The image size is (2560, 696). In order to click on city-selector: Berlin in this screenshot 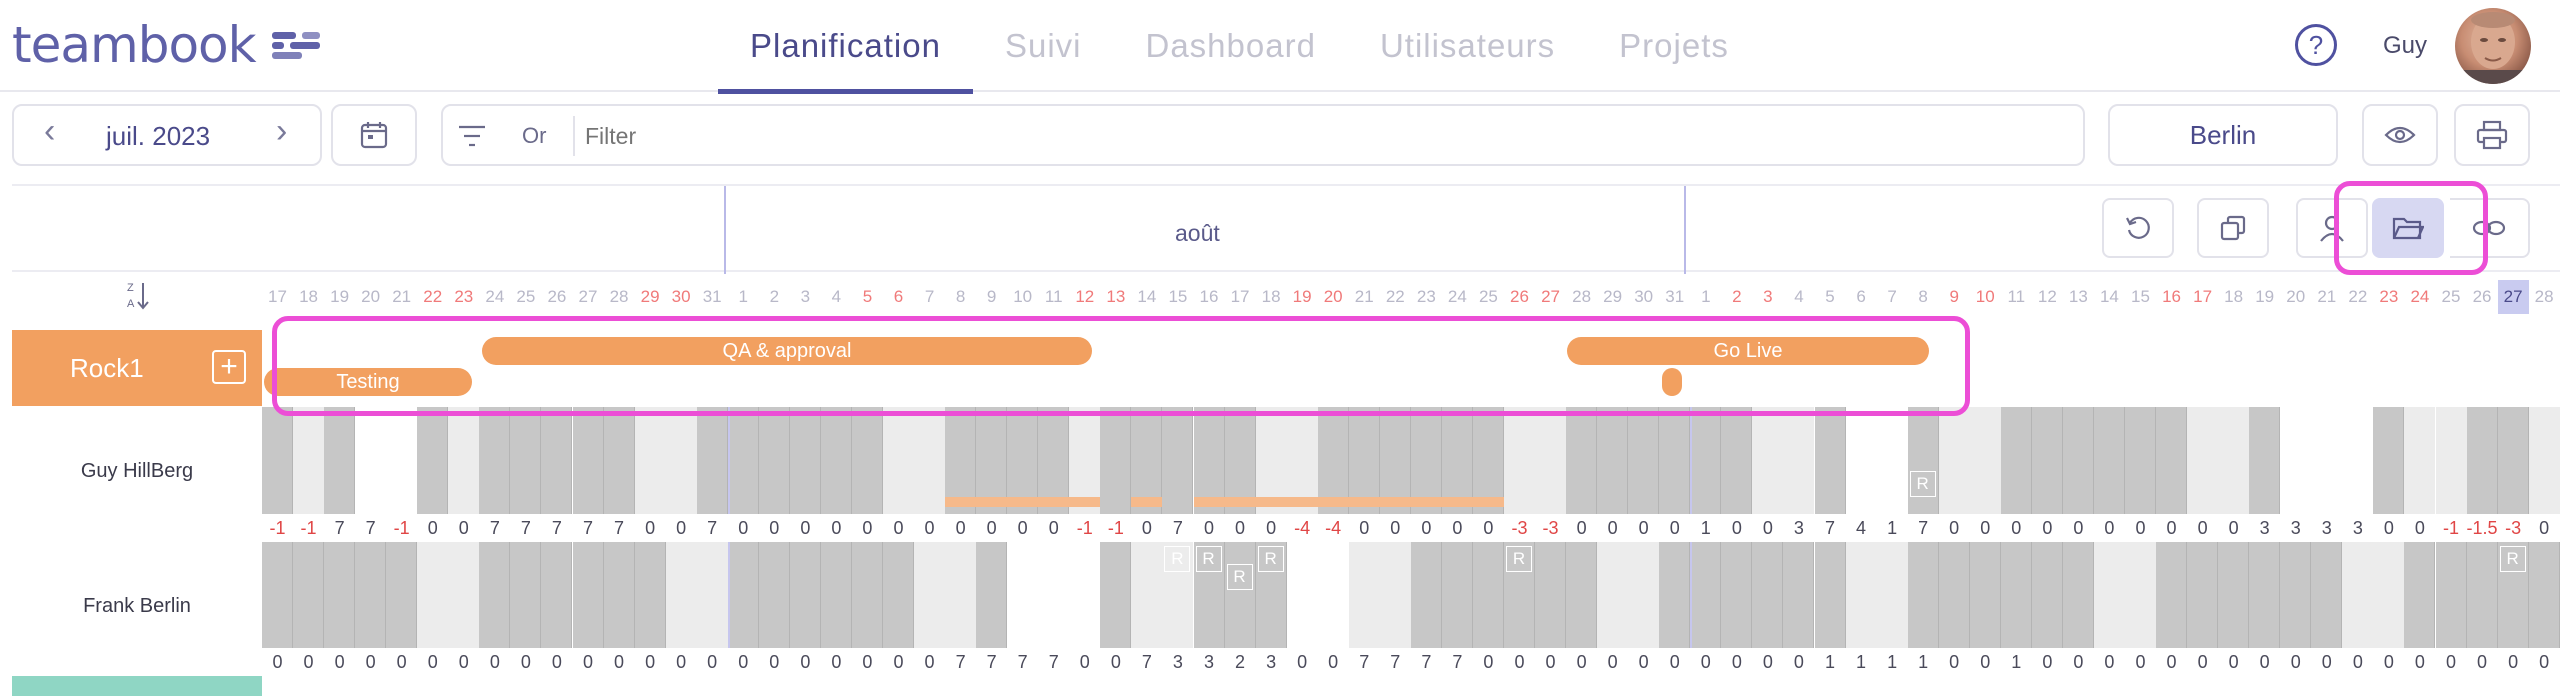, I will do `click(2223, 135)`.